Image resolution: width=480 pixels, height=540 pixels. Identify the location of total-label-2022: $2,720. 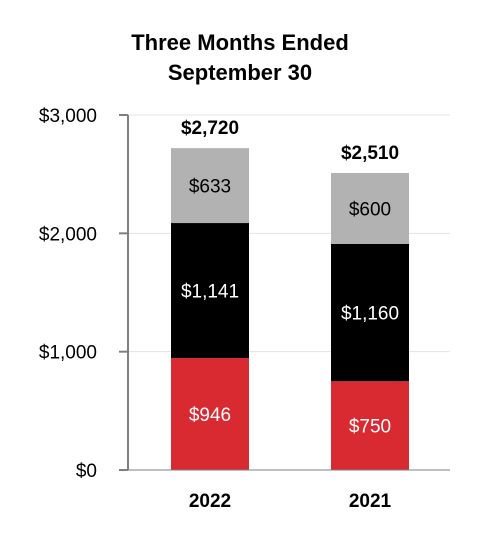
(210, 128).